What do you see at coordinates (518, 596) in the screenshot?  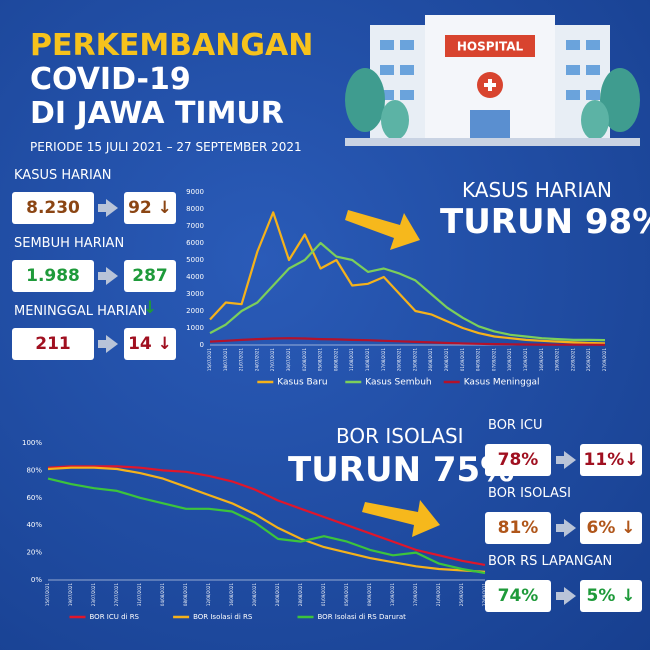 I see `bor-from: 74%` at bounding box center [518, 596].